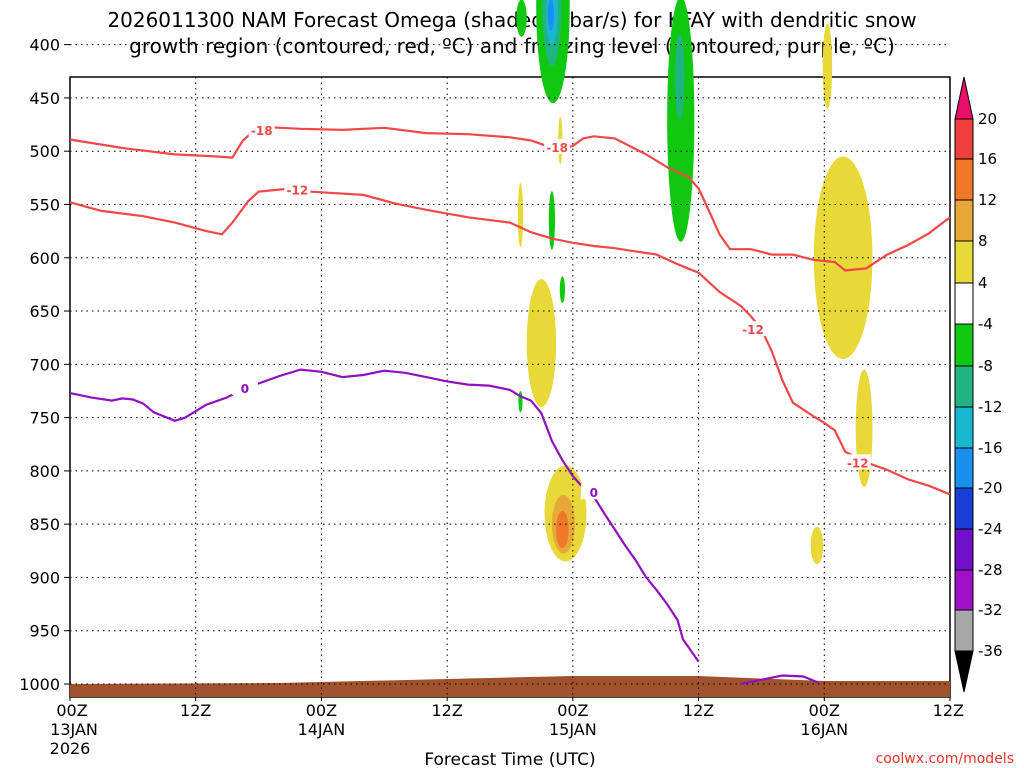 Image resolution: width=1024 pixels, height=768 pixels. Describe the element at coordinates (44, 258) in the screenshot. I see `y-tick-label: 600` at that location.